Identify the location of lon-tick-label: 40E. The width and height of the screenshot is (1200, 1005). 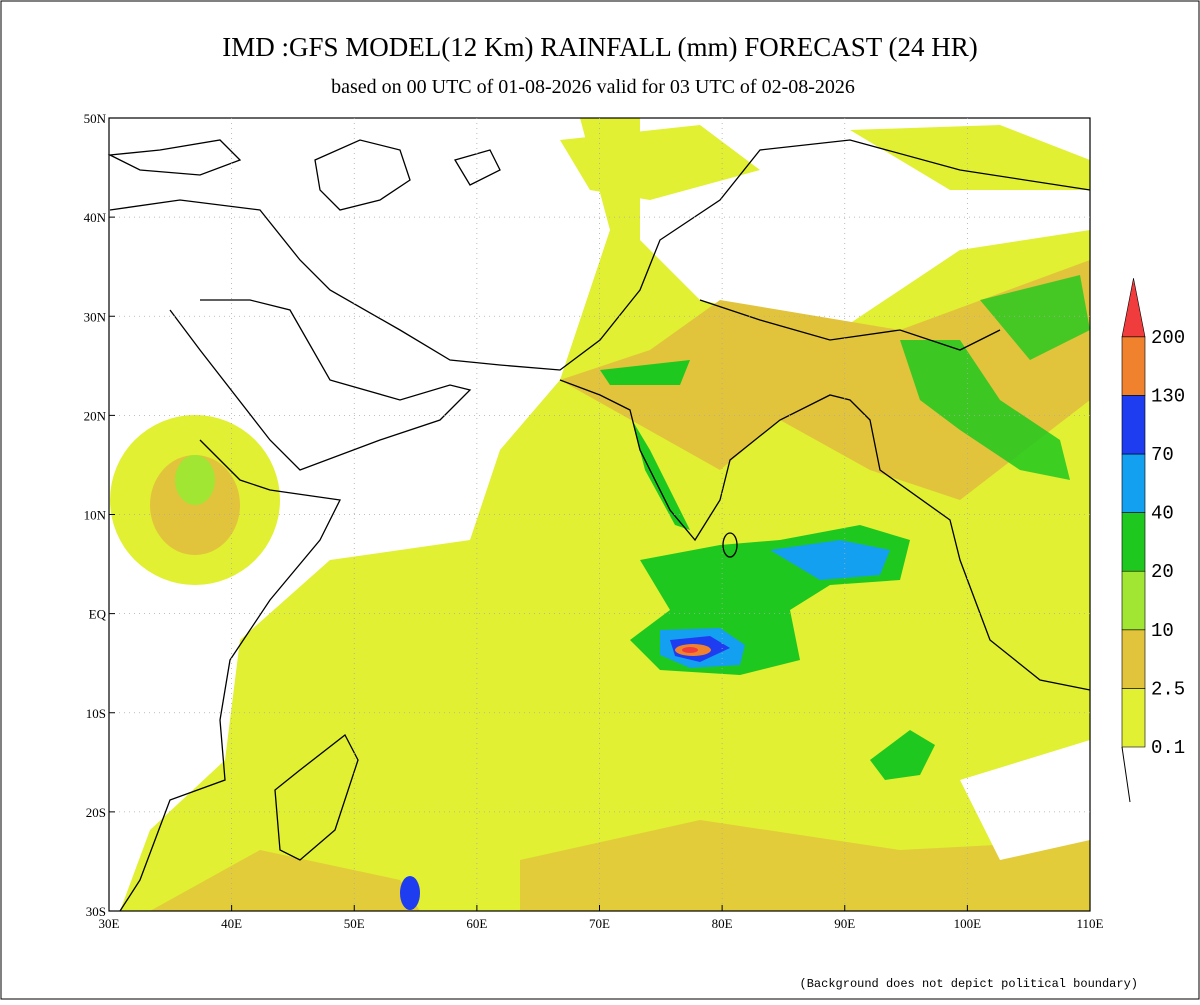
(231, 923).